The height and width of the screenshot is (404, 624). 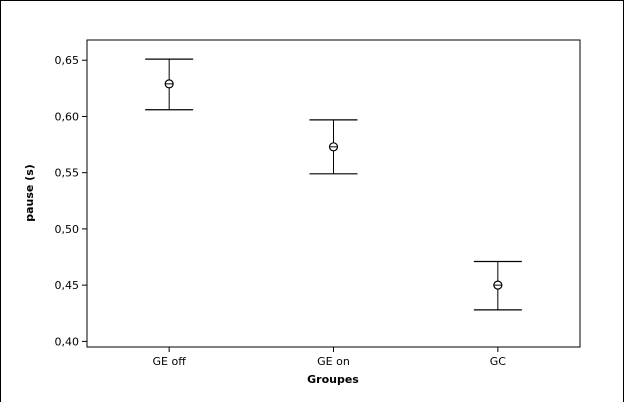 I want to click on x-axis: GE off GE on GC, so click(x=330, y=357).